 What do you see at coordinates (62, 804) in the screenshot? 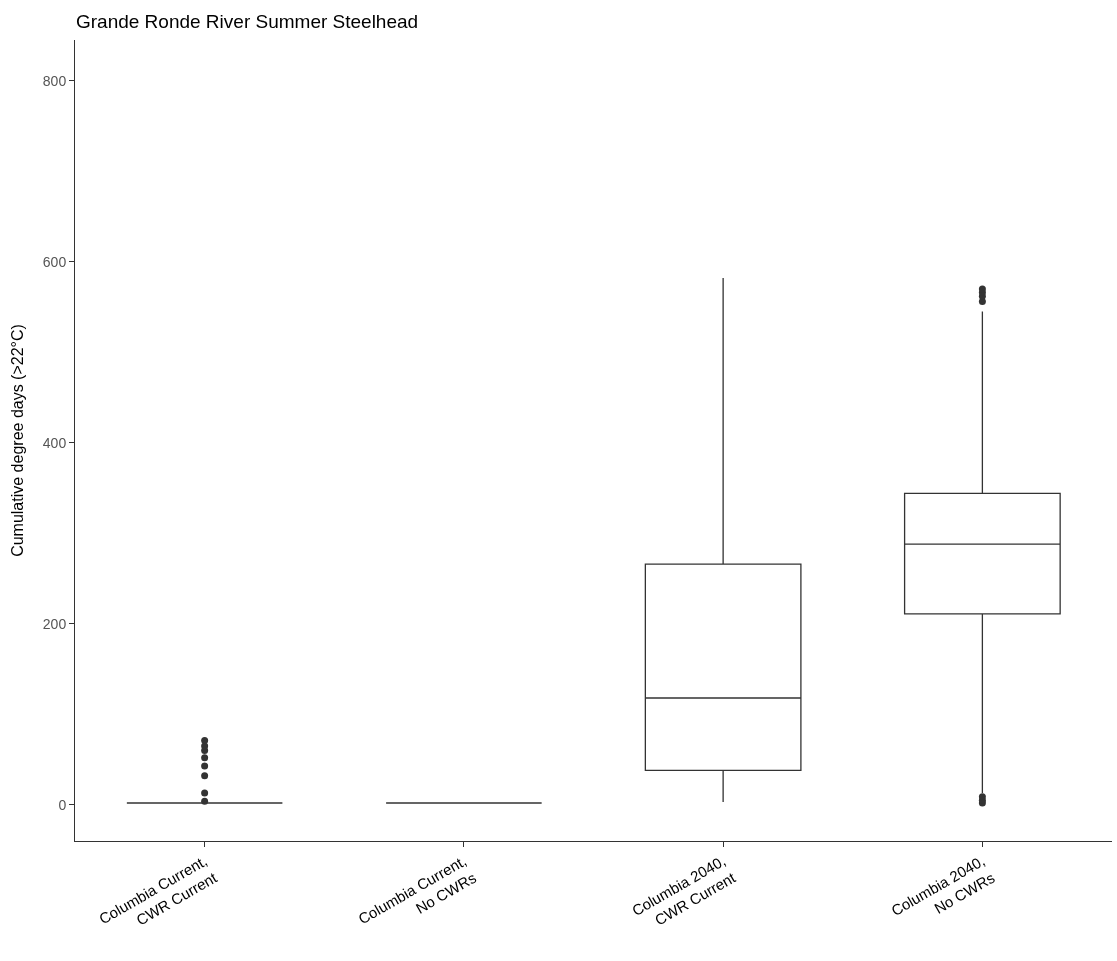
I see `y-tick-label: 0` at bounding box center [62, 804].